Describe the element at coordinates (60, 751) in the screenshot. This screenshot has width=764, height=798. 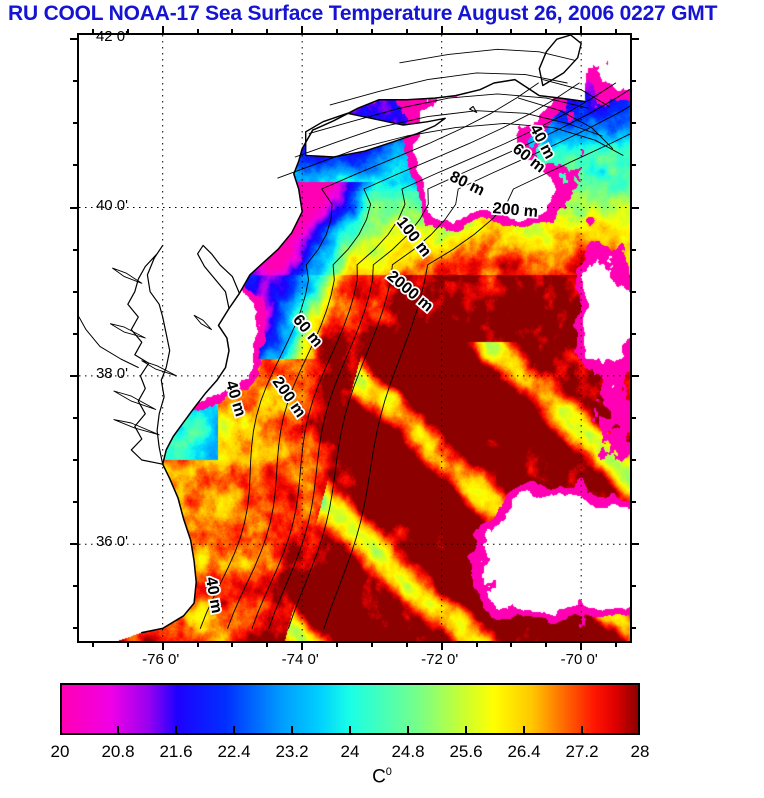
I see `colorbar-tick-label: 20` at that location.